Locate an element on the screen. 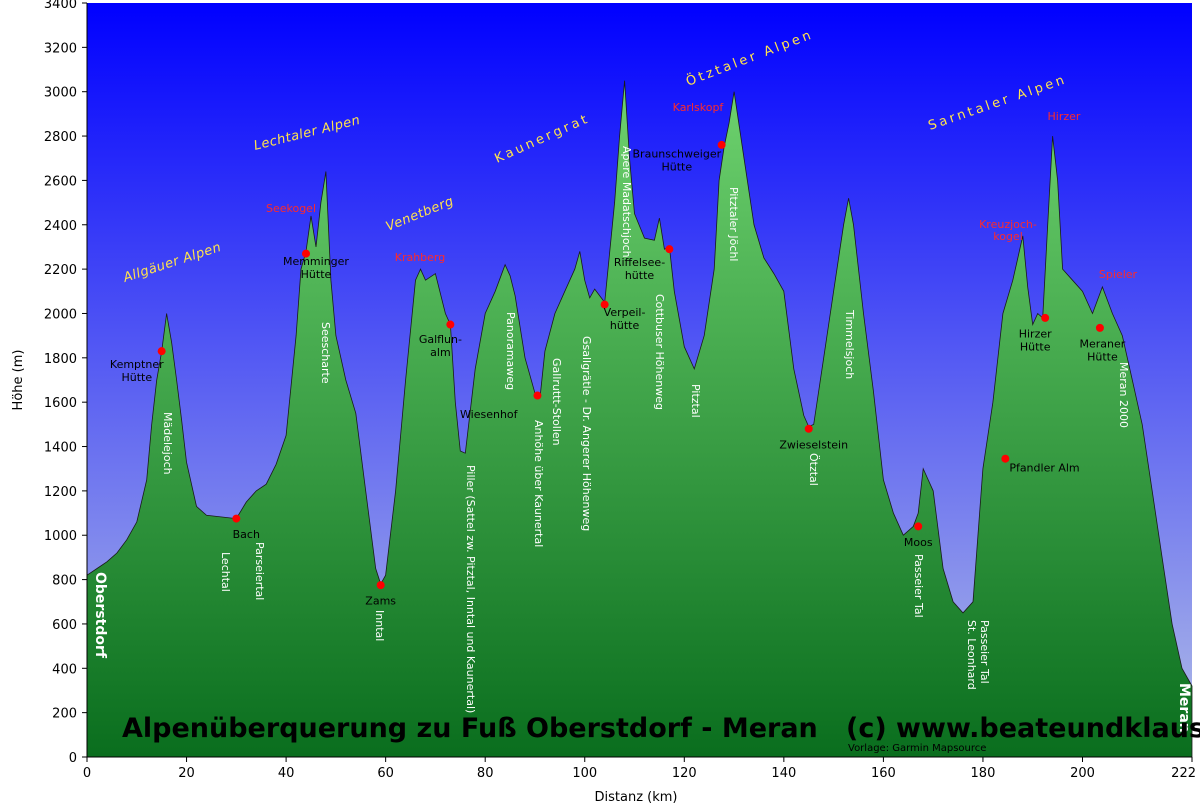 The width and height of the screenshot is (1200, 812). peak-label: Hirzer is located at coordinates (1064, 116).